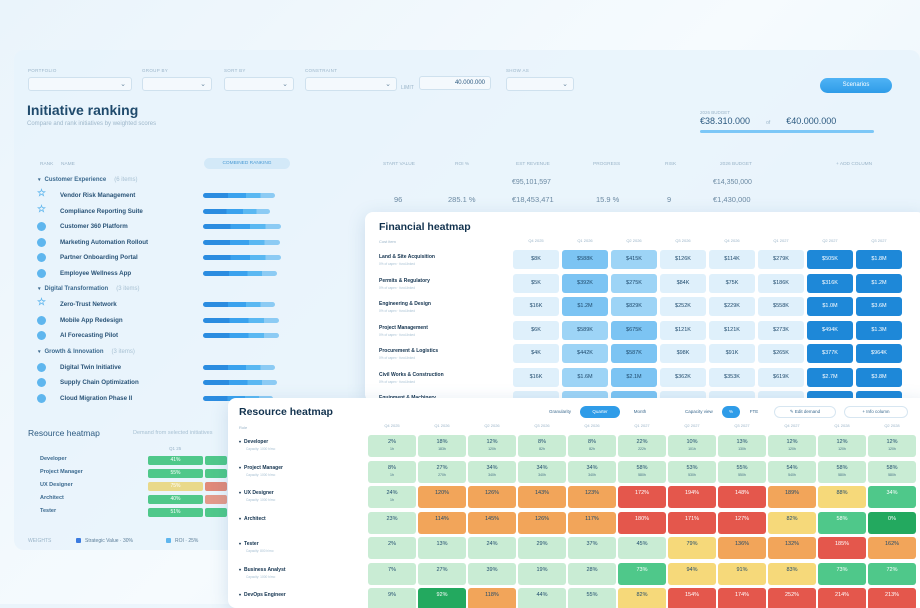  What do you see at coordinates (492, 522) in the screenshot?
I see `resource-cell: 145%` at bounding box center [492, 522].